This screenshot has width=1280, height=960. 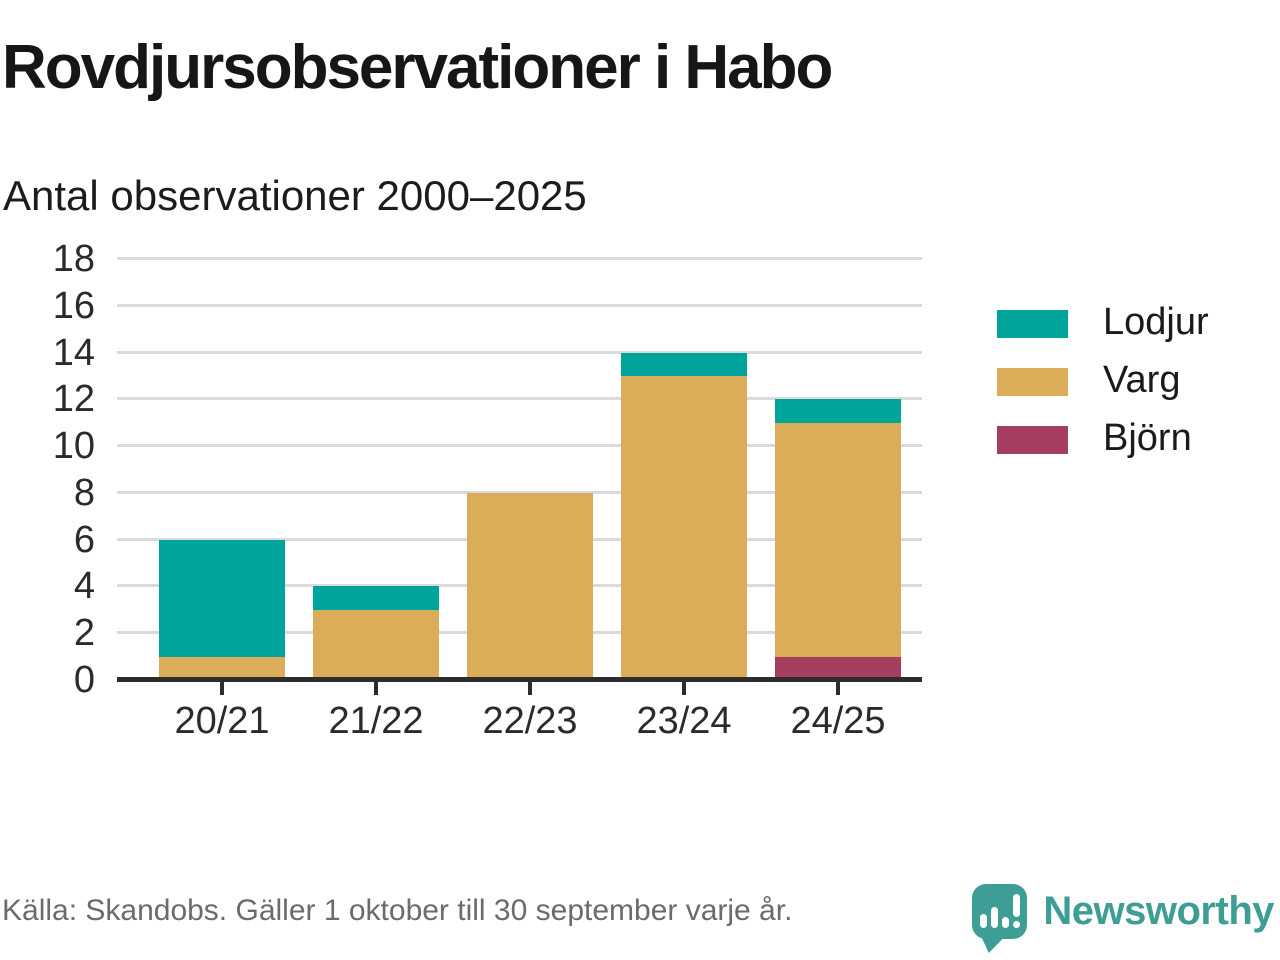 I want to click on legend-swatch-bjorn, so click(x=1032, y=440).